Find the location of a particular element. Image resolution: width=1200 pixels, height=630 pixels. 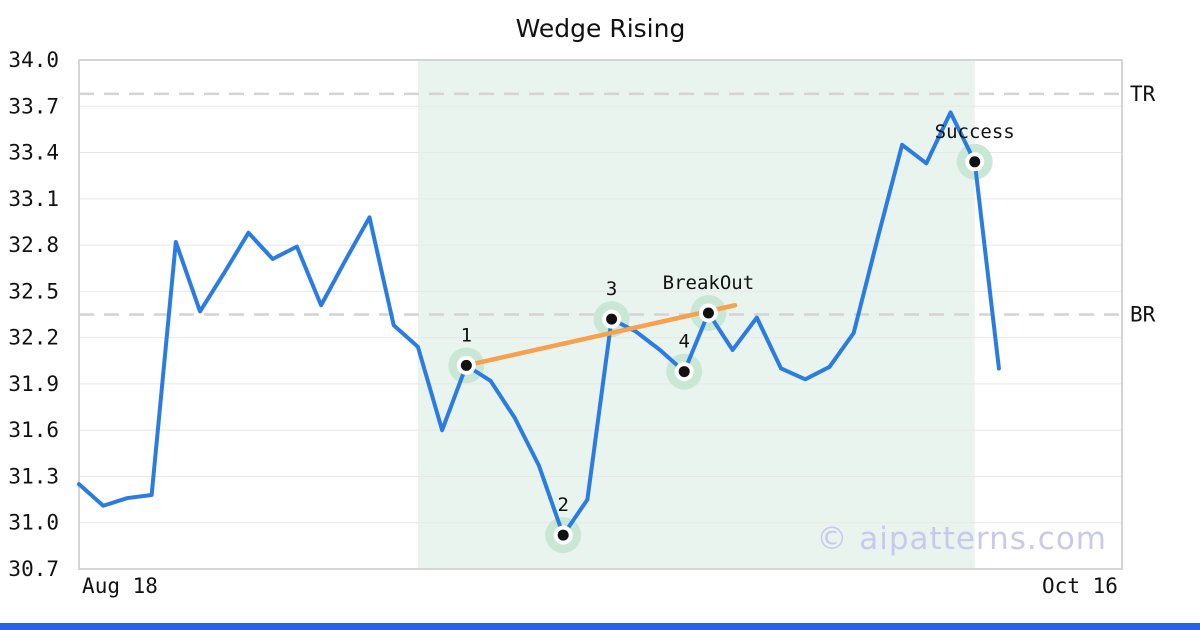

trend-line is located at coordinates (601, 335).